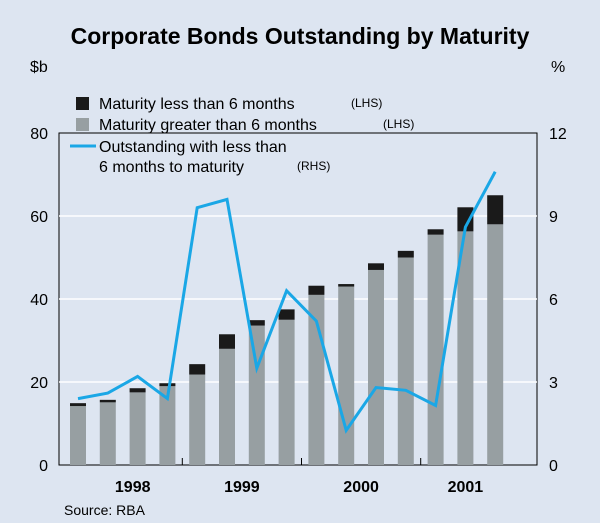 Image resolution: width=600 pixels, height=523 pixels. I want to click on right-axis-labels: 0 3 6 9 12, so click(558, 300).